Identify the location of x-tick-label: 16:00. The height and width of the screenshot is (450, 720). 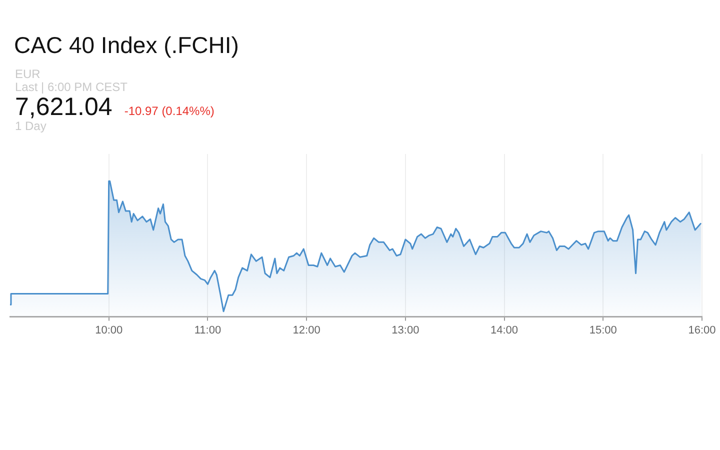
(702, 330).